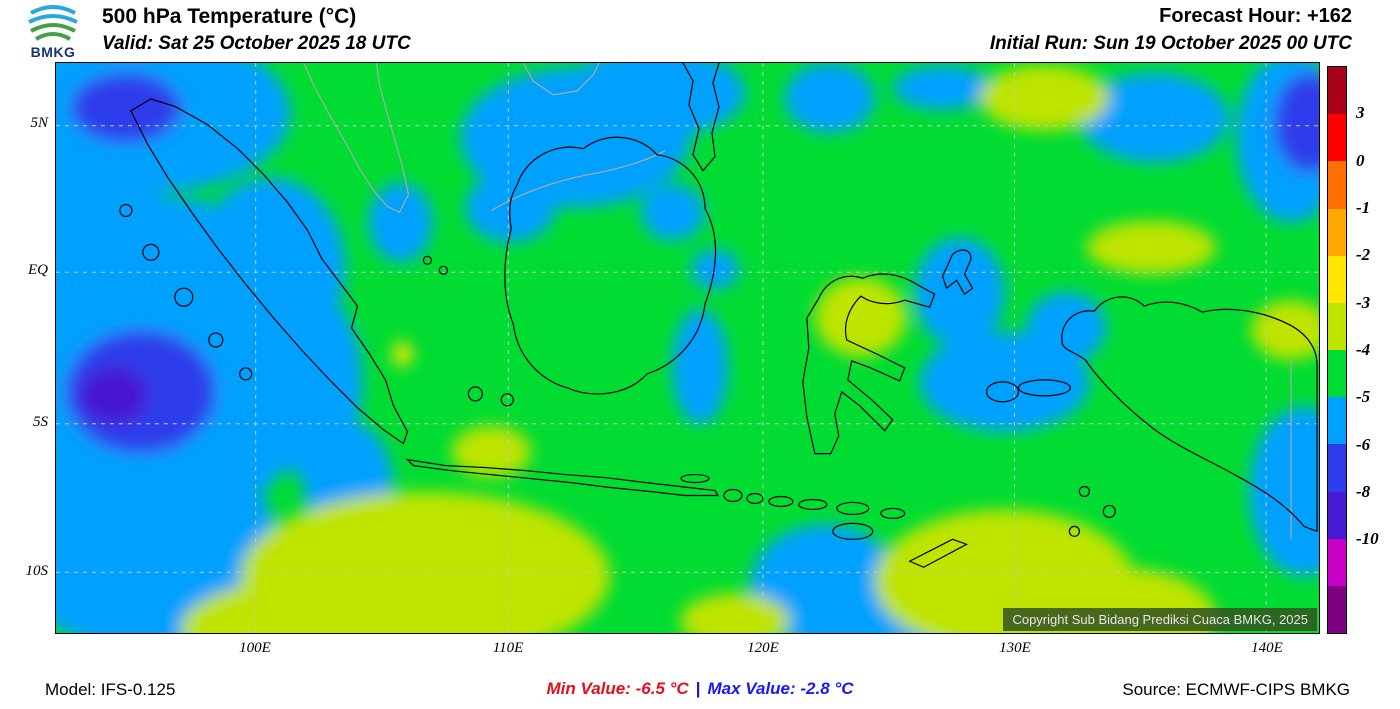 The width and height of the screenshot is (1400, 709). I want to click on lon-label-120e: 120E, so click(763, 648).